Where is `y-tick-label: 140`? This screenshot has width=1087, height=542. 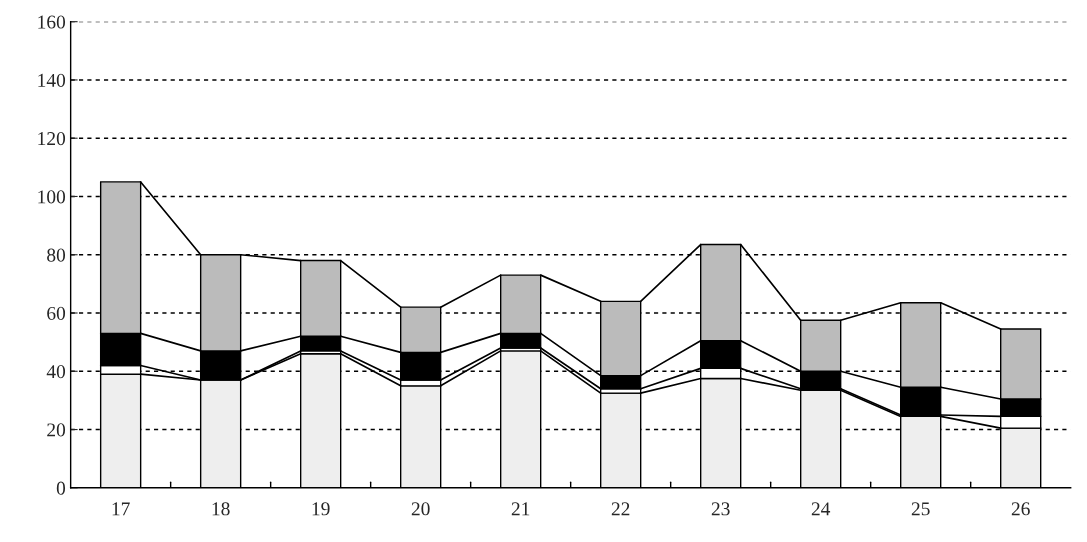 y-tick-label: 140 is located at coordinates (52, 80).